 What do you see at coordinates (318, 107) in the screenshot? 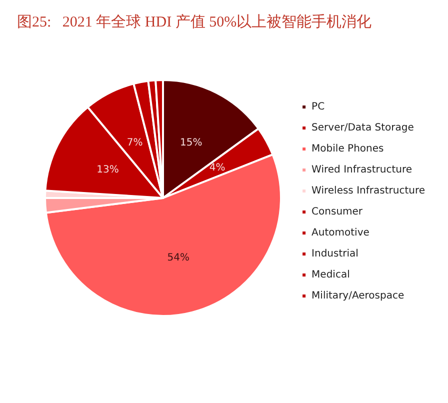
I see `legend-label: PC` at bounding box center [318, 107].